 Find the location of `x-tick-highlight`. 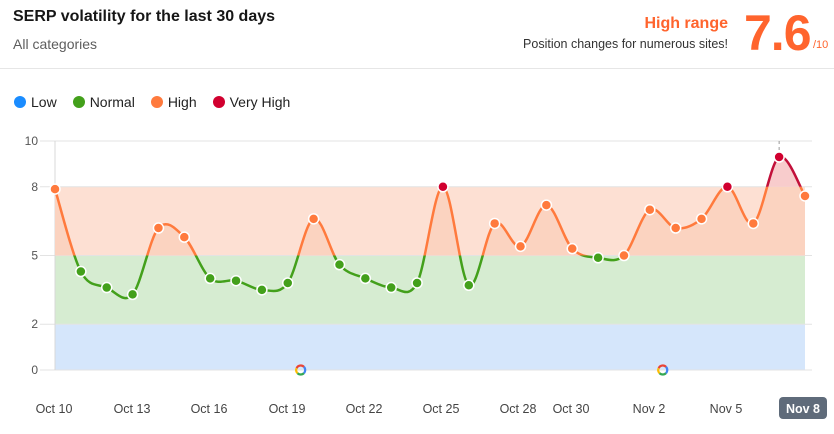

x-tick-highlight is located at coordinates (803, 408).